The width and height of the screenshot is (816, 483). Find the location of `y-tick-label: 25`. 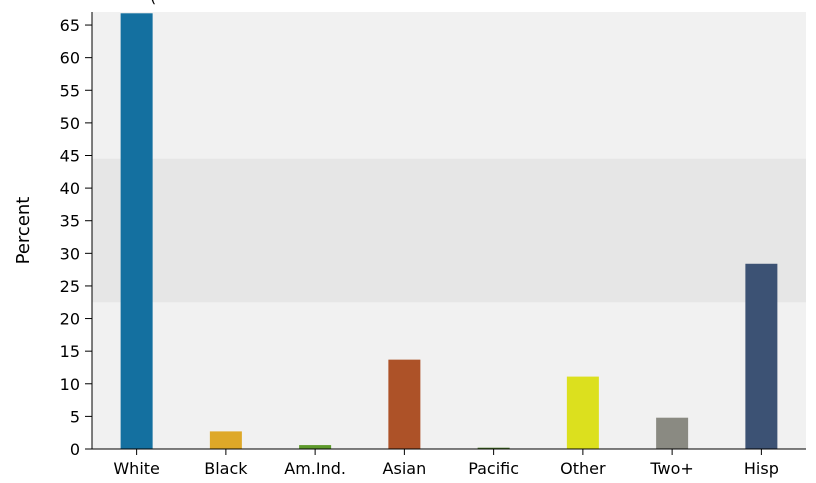

y-tick-label: 25 is located at coordinates (70, 286).